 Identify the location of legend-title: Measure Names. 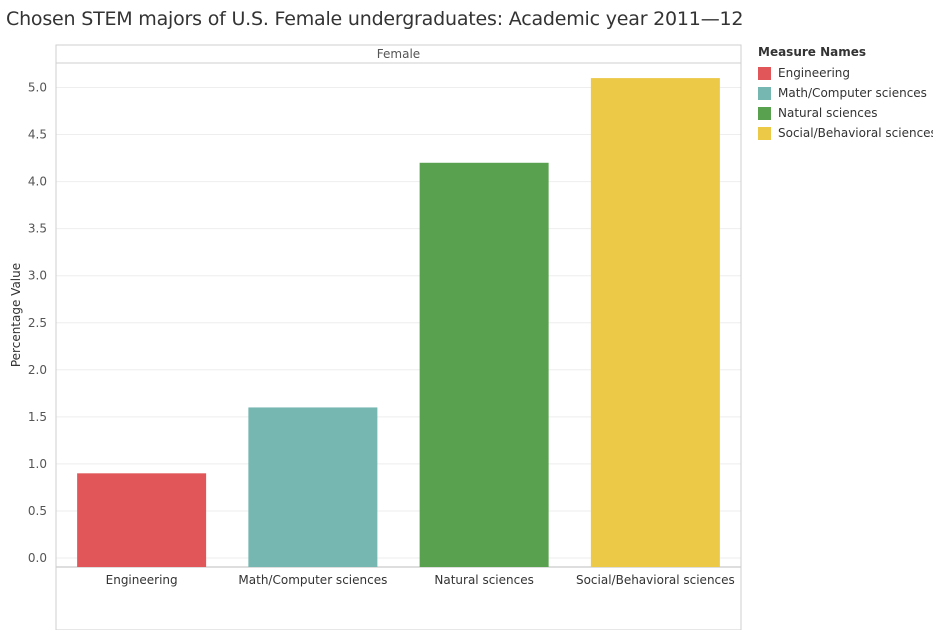
(812, 52).